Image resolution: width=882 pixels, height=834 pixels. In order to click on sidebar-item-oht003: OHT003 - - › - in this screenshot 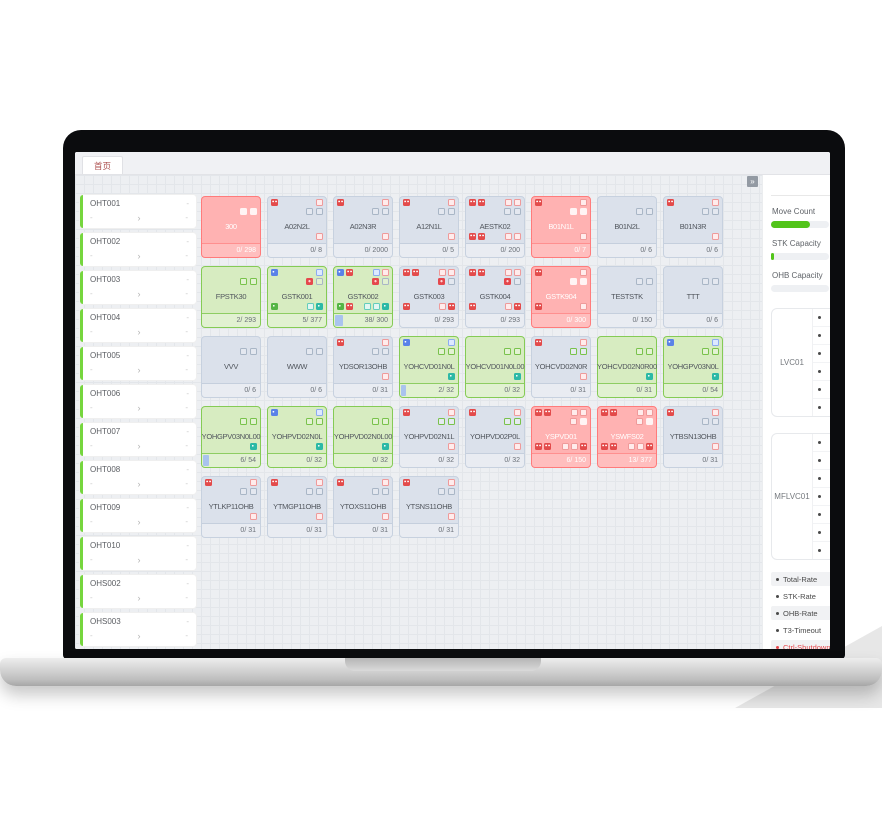, I will do `click(138, 287)`.